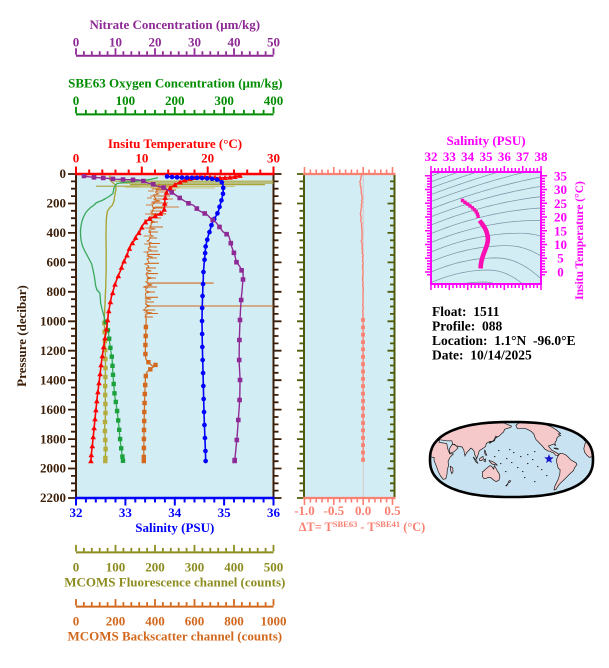 This screenshot has height=668, width=609. What do you see at coordinates (542, 156) in the screenshot?
I see `svg-text: 38` at bounding box center [542, 156].